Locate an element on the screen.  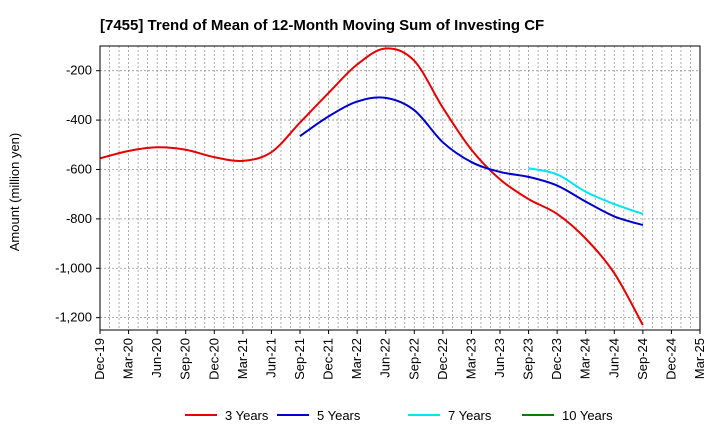
x-tick-label: Sep-22 is located at coordinates (413, 359).